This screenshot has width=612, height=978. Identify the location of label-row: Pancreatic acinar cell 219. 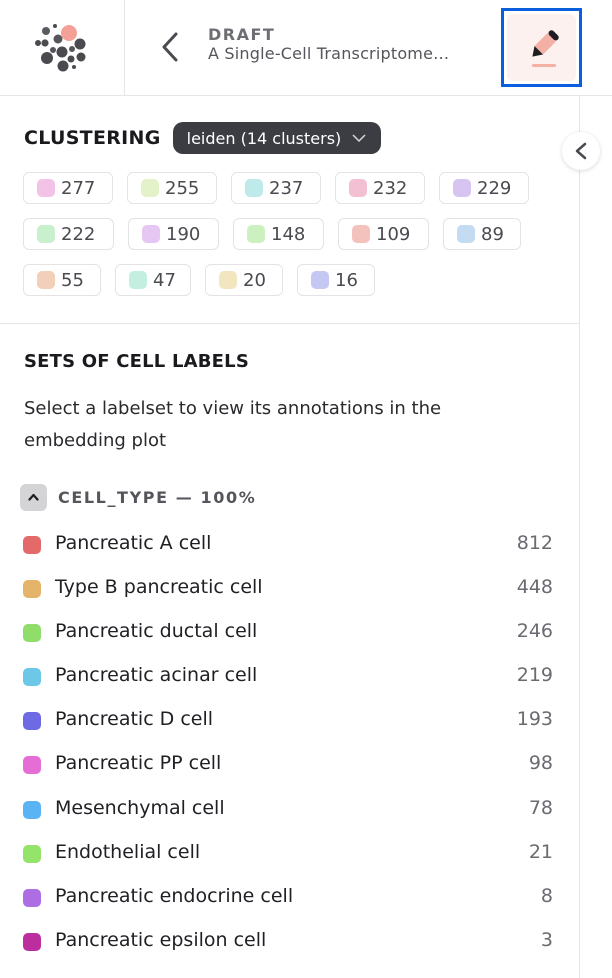
(289, 676).